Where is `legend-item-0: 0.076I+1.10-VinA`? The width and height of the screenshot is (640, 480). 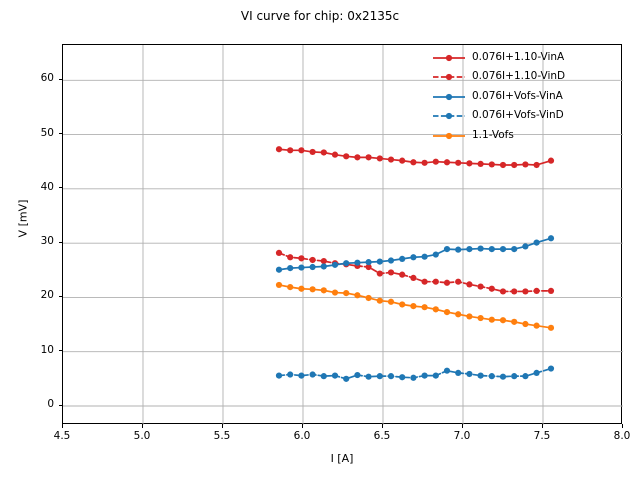 legend-item-0: 0.076I+1.10-VinA is located at coordinates (498, 57).